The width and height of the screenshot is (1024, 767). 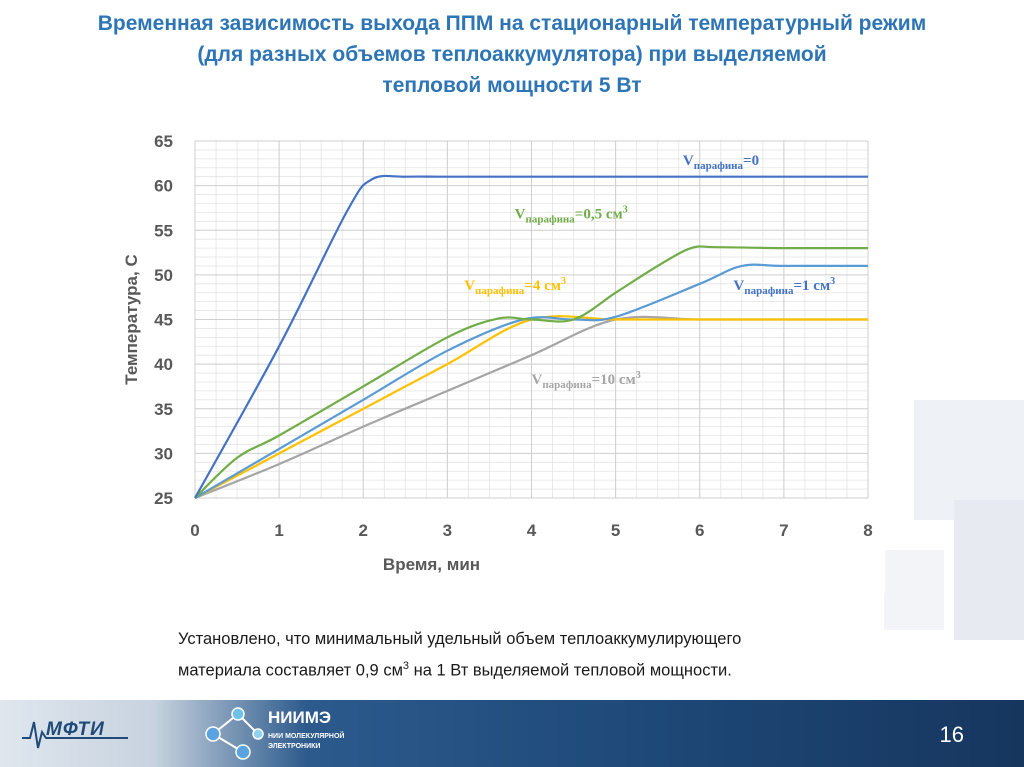 What do you see at coordinates (163, 453) in the screenshot?
I see `y-tick-label: 30` at bounding box center [163, 453].